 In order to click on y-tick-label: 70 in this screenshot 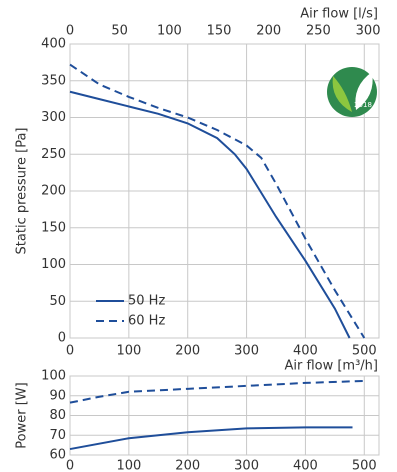, I will do `click(57, 435)`.